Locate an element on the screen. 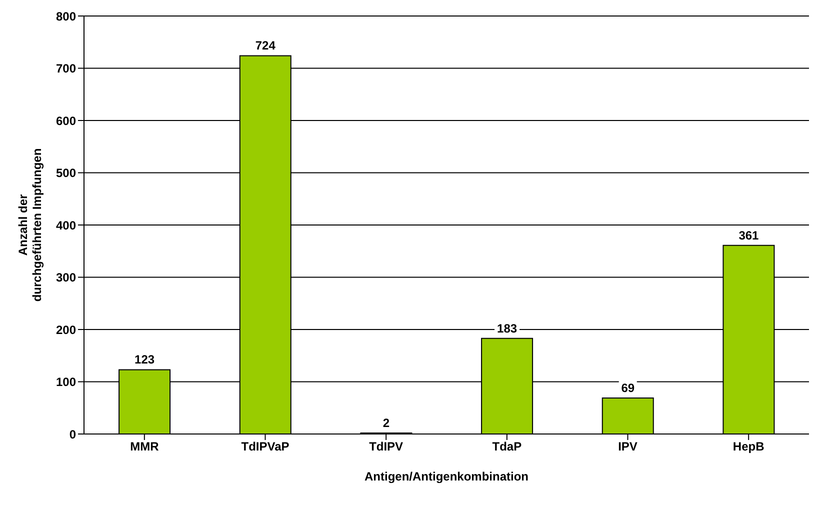 The width and height of the screenshot is (818, 508). y-axis-title: Anzahl der durchgeführten Impfungen is located at coordinates (30, 225).